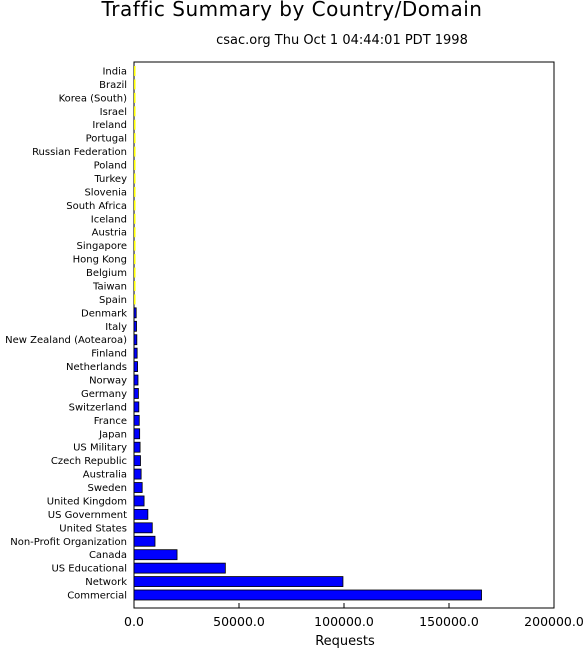  I want to click on chart-subtitle: csac.org Thu Oct 1 04:44:01 PDT 1998, so click(342, 40).